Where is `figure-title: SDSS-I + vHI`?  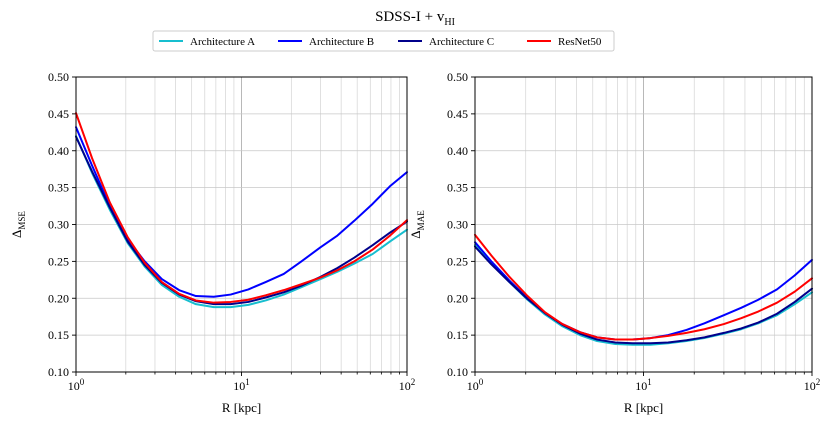
figure-title: SDSS-I + vHI is located at coordinates (415, 18).